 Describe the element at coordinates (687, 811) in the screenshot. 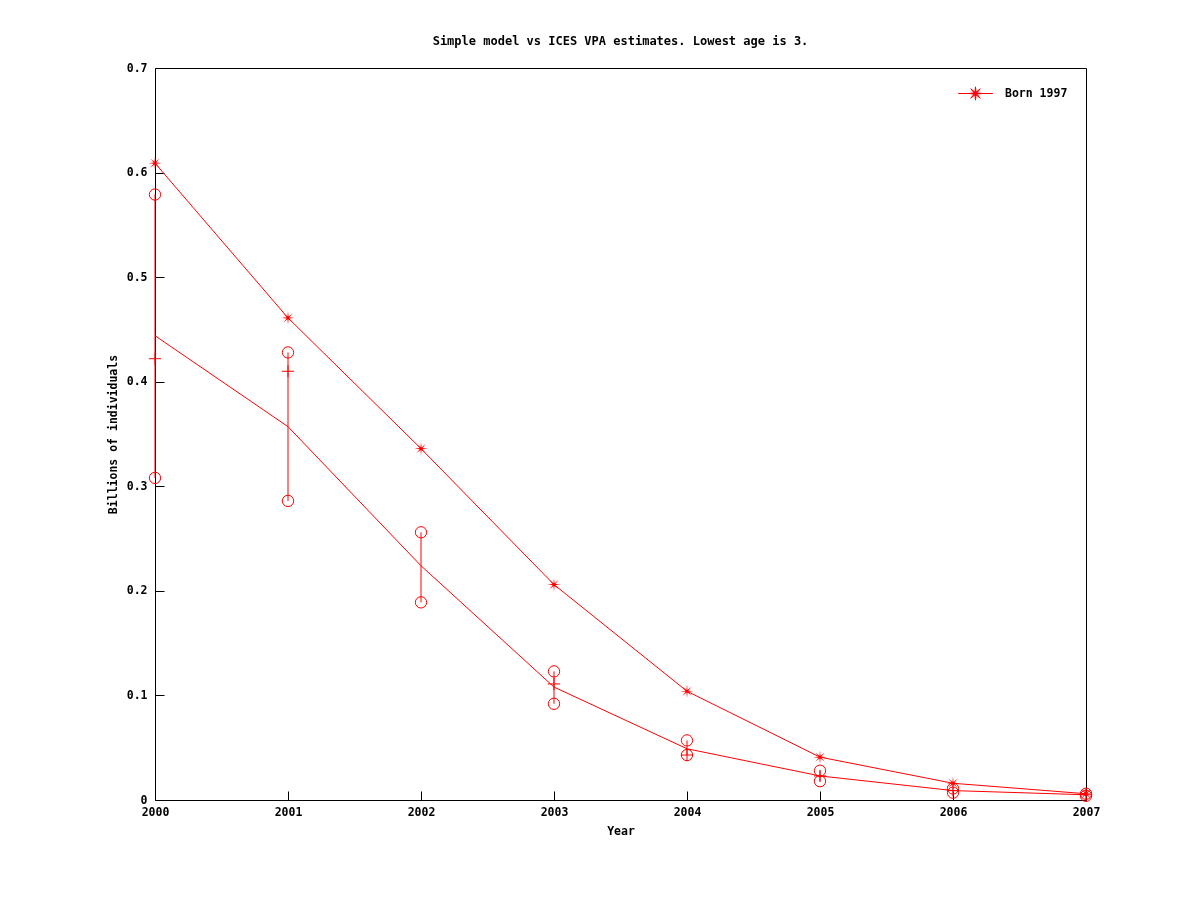

I see `x-tick-label: 2004` at that location.